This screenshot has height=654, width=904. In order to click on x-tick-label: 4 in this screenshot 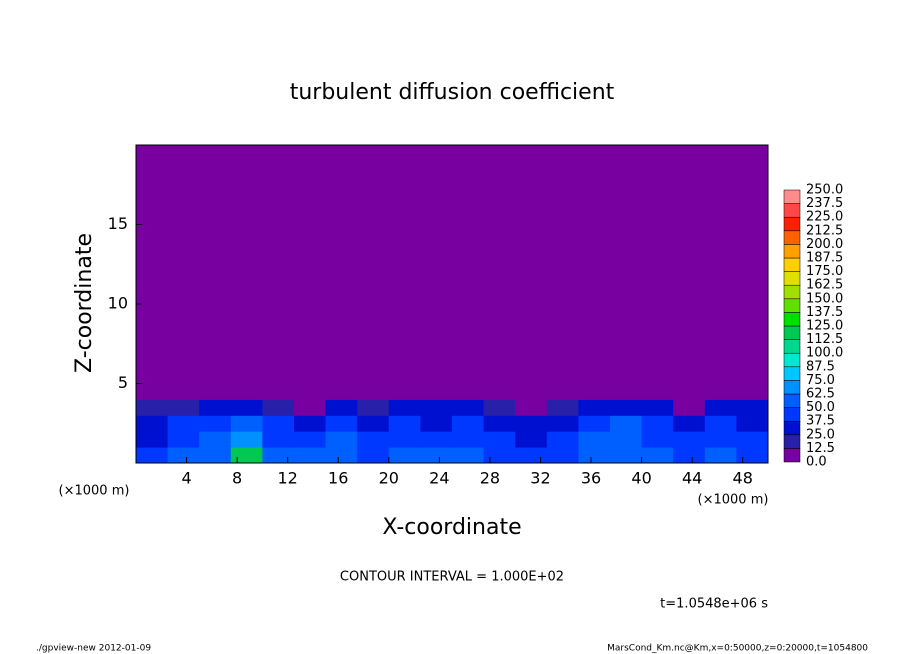, I will do `click(186, 478)`.